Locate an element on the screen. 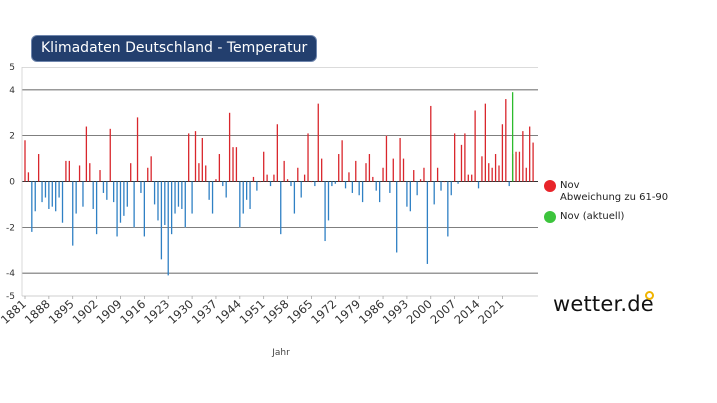 The height and width of the screenshot is (403, 717). bar-1903 is located at coordinates (100, 176).